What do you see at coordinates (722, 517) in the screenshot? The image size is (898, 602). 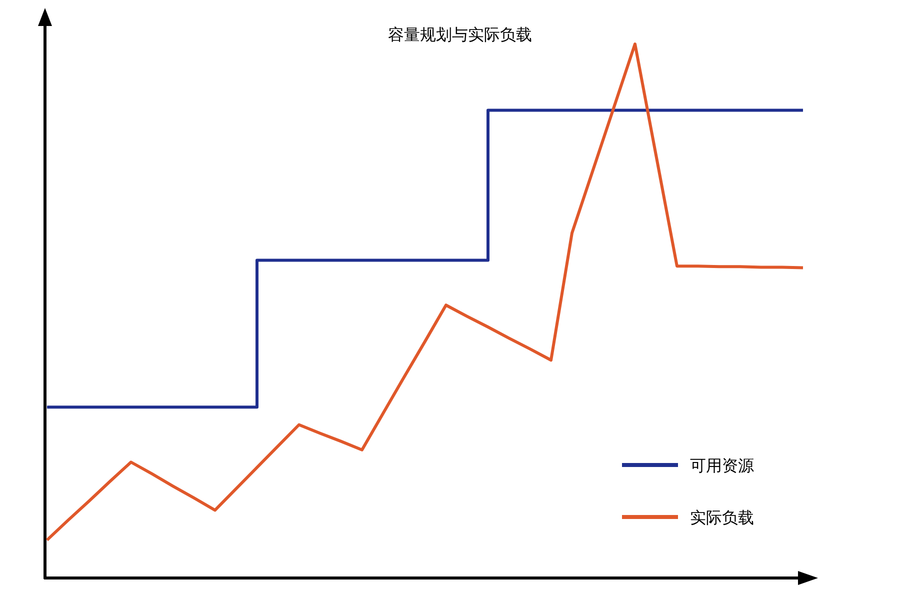 I see `legend-label: 实际负载` at bounding box center [722, 517].